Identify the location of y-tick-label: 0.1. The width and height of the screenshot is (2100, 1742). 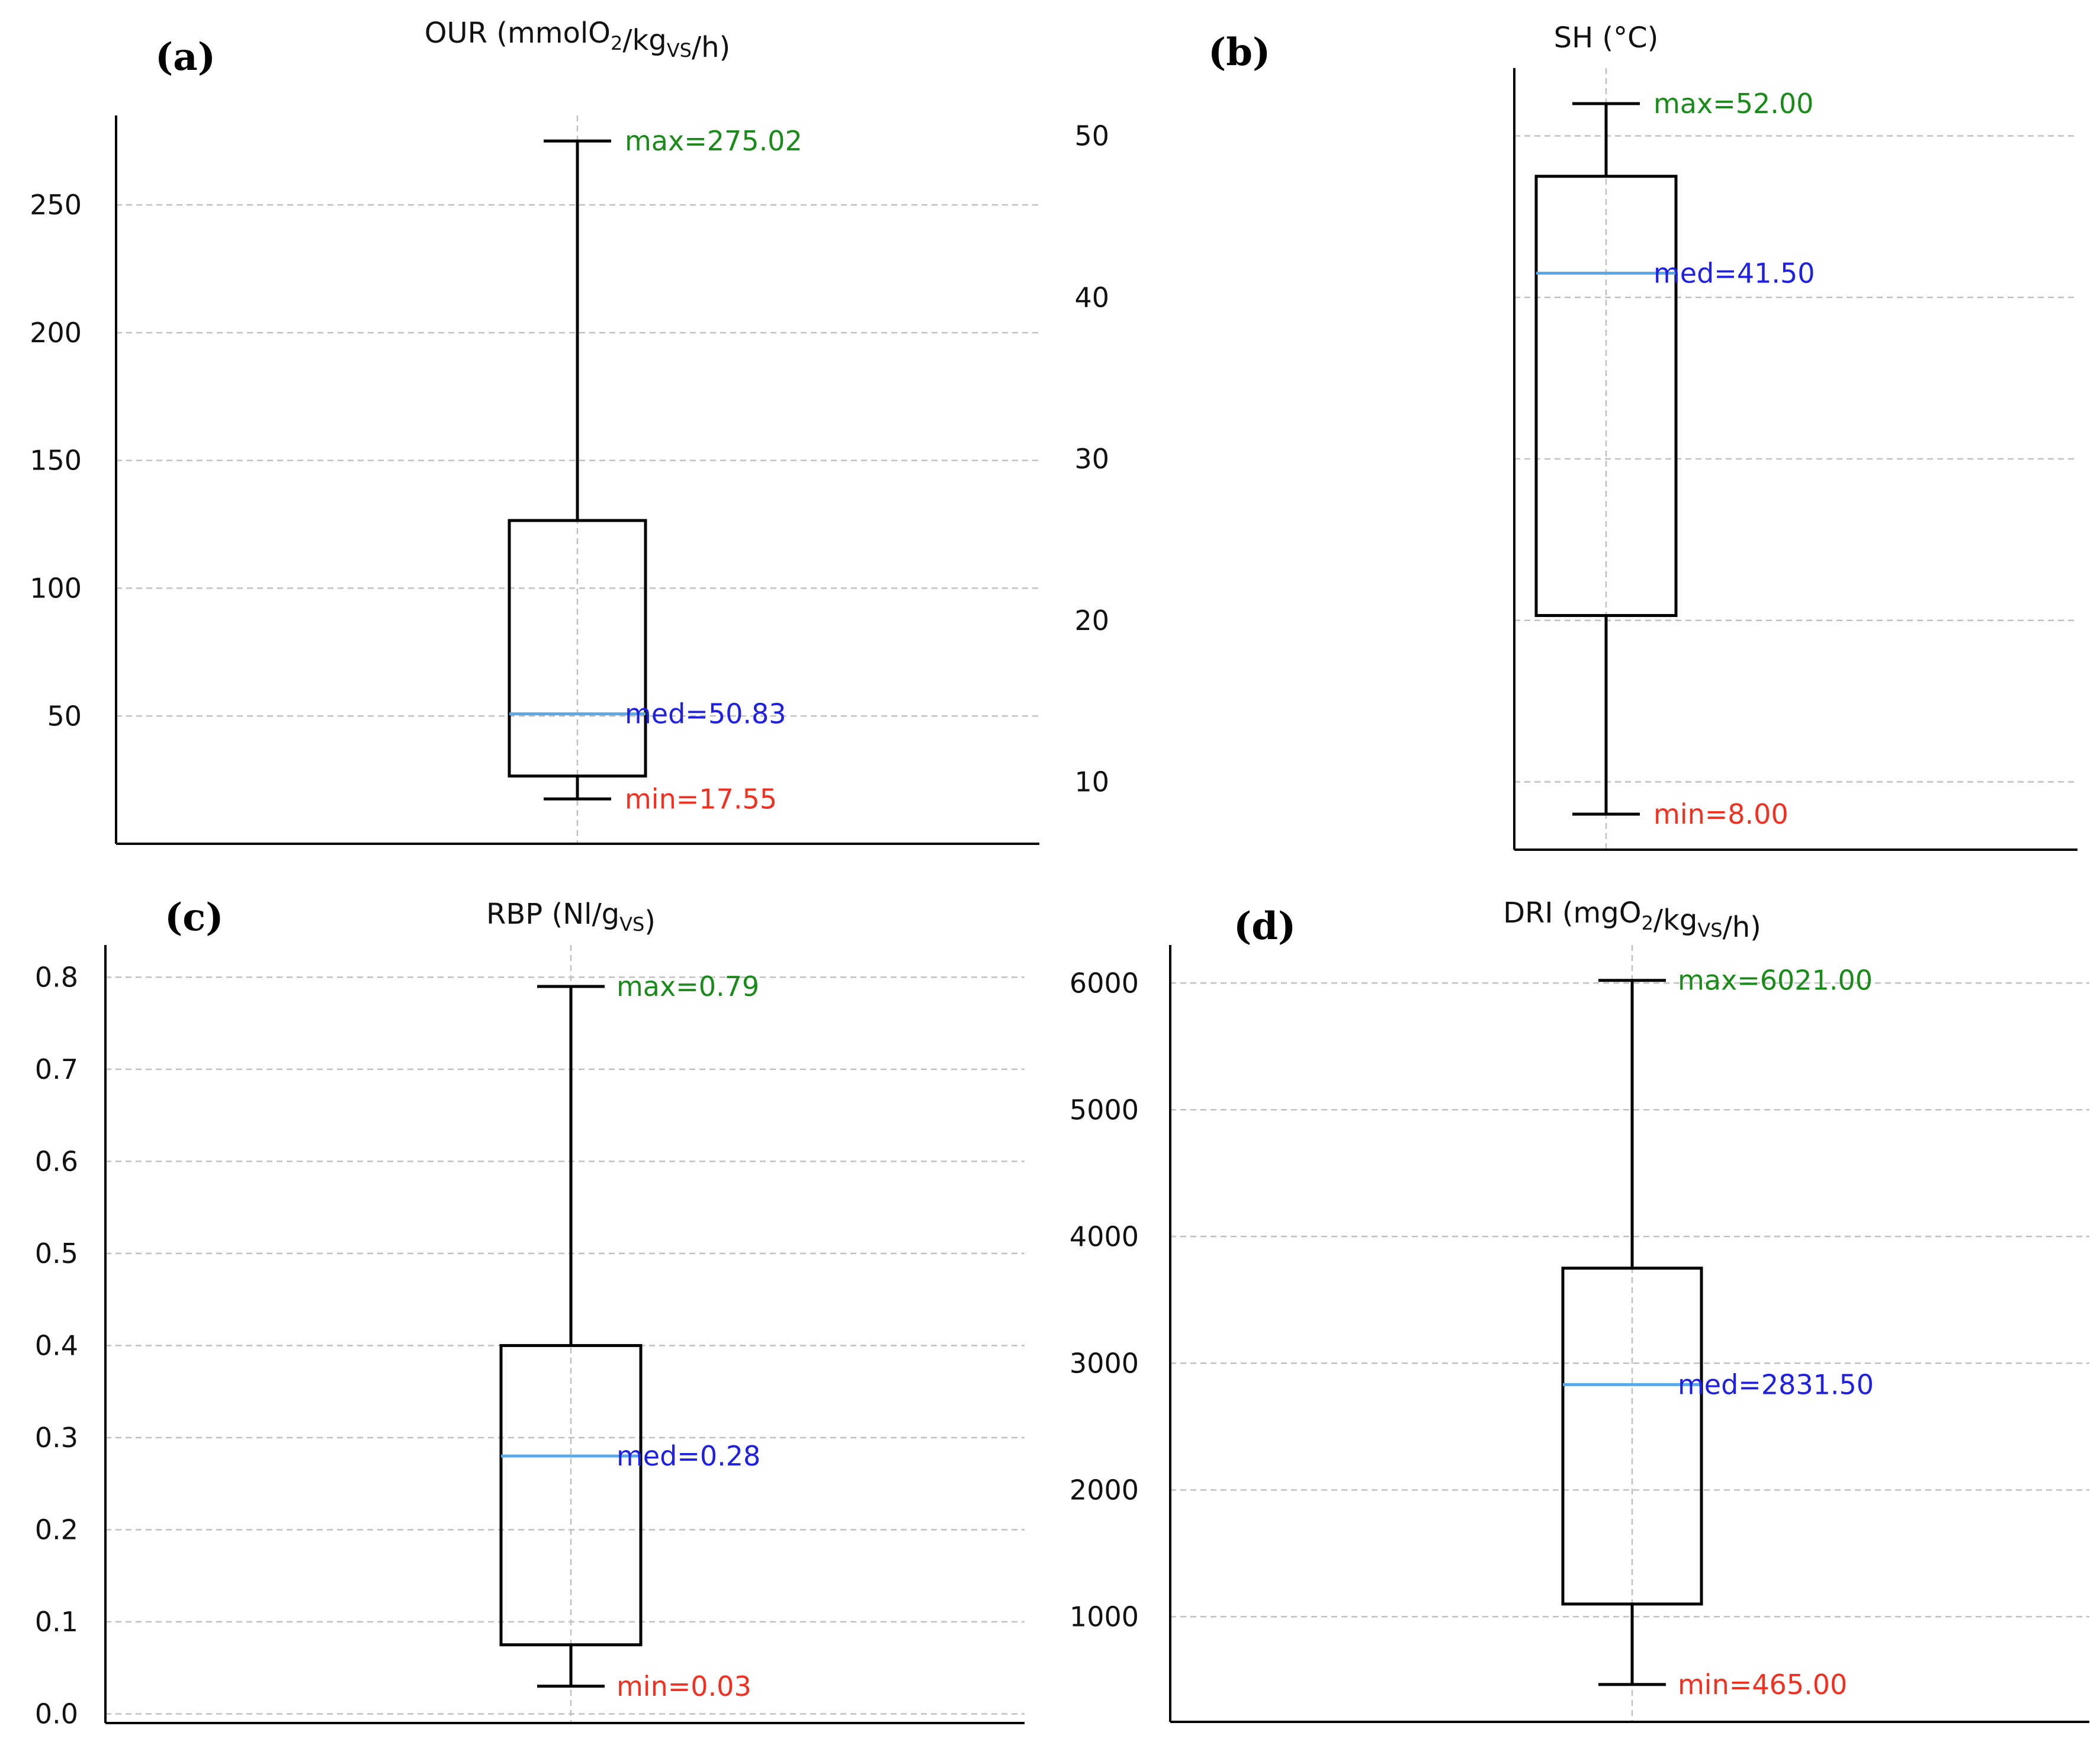
(57, 1622).